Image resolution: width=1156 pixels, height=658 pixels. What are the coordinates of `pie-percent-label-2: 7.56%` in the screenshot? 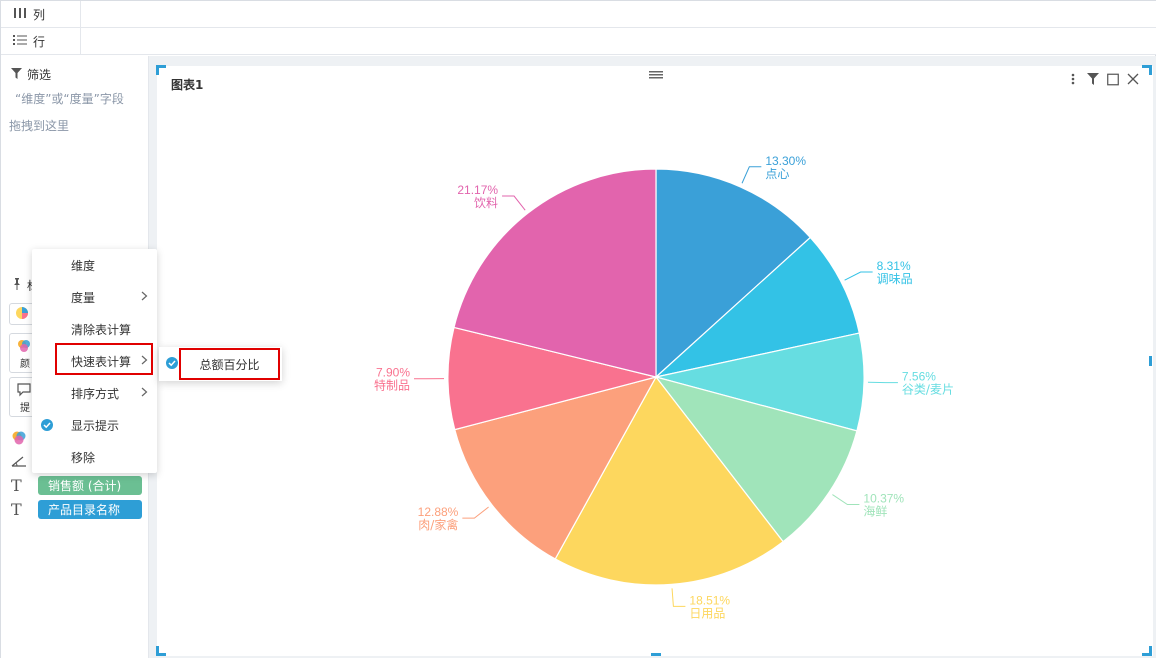 It's located at (919, 377).